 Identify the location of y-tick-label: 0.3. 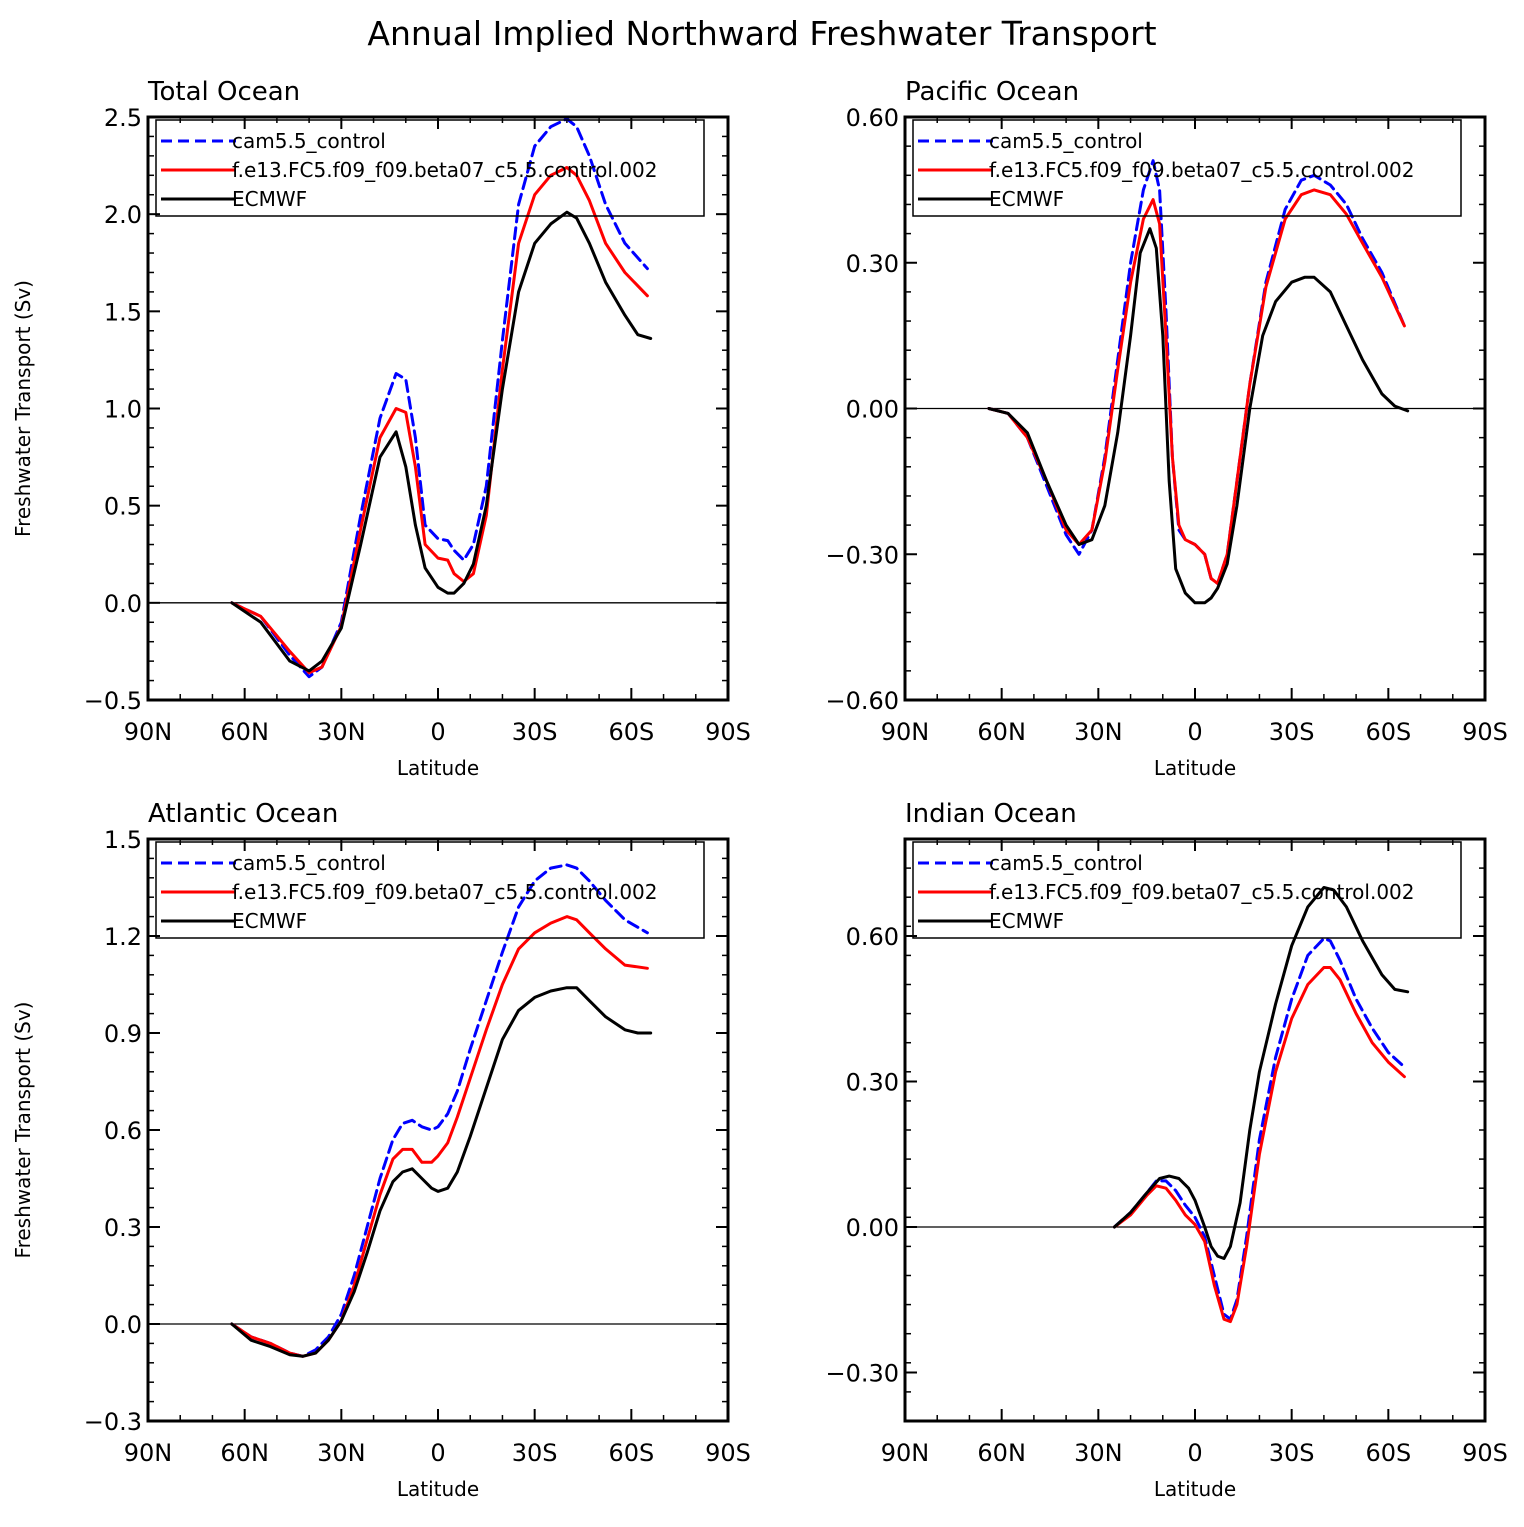
(123, 1228).